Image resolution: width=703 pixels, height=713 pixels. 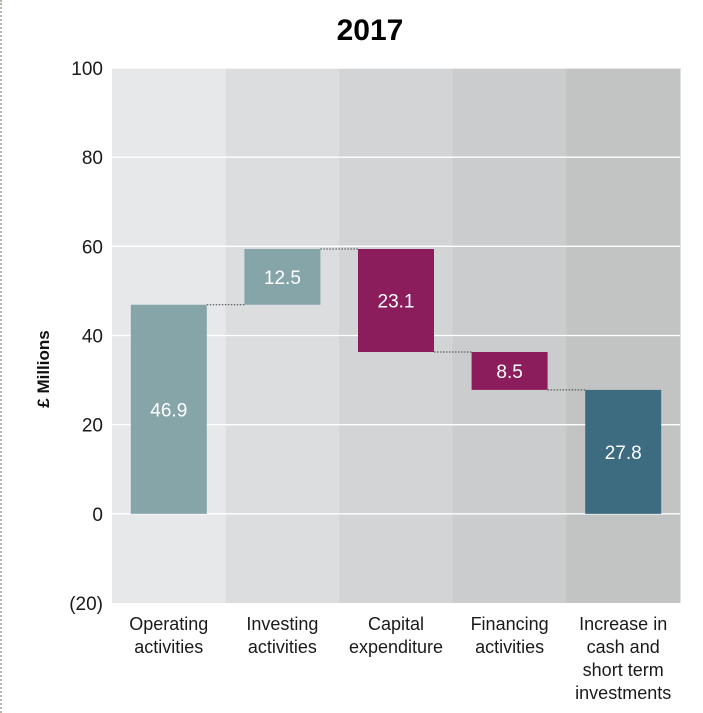 What do you see at coordinates (623, 670) in the screenshot?
I see `category-label: short term` at bounding box center [623, 670].